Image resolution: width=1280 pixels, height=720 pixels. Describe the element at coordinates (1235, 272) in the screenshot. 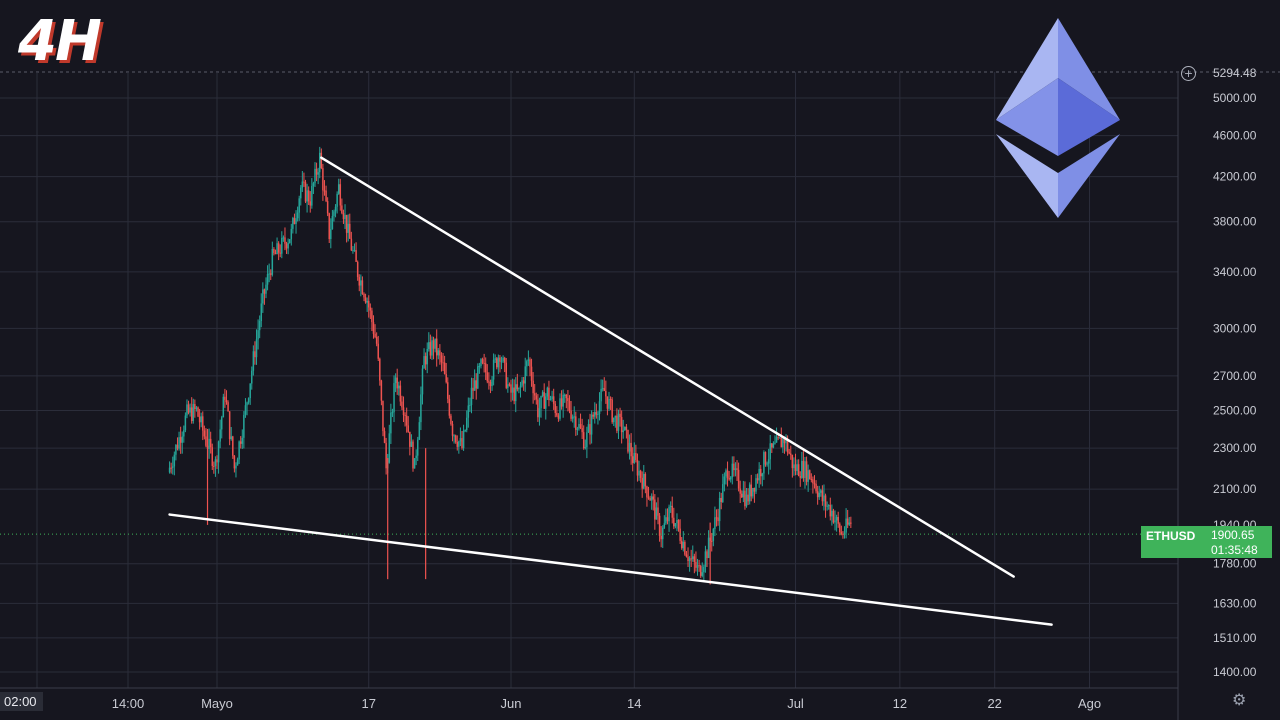

I see `y-tick-label: 3400.00` at that location.